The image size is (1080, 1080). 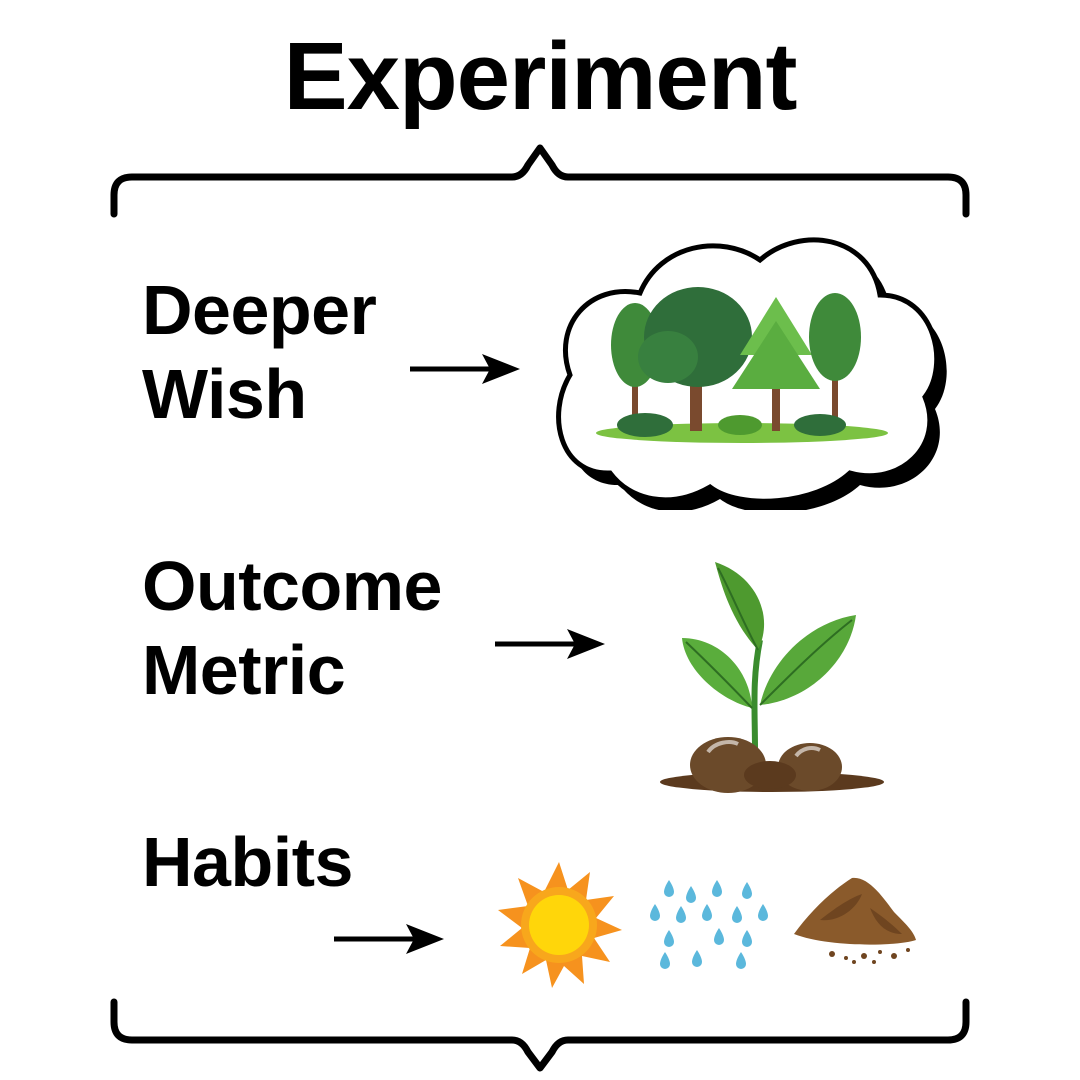 I want to click on habits-label: Habits, so click(x=247, y=862).